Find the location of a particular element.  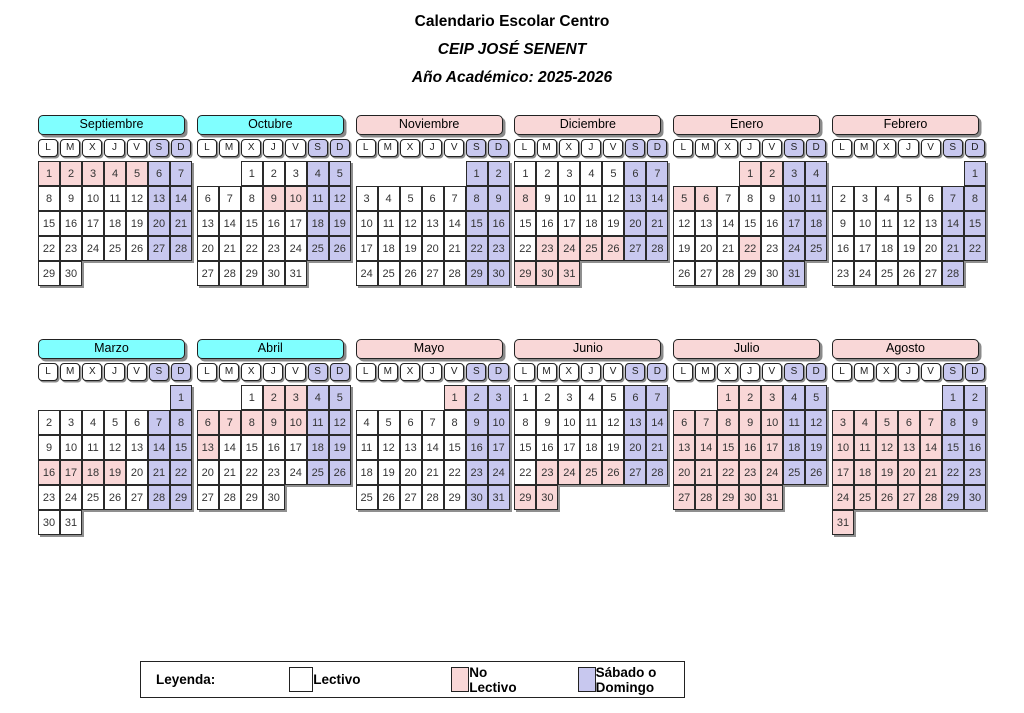

month-header-diciembre: Diciembre is located at coordinates (588, 125).